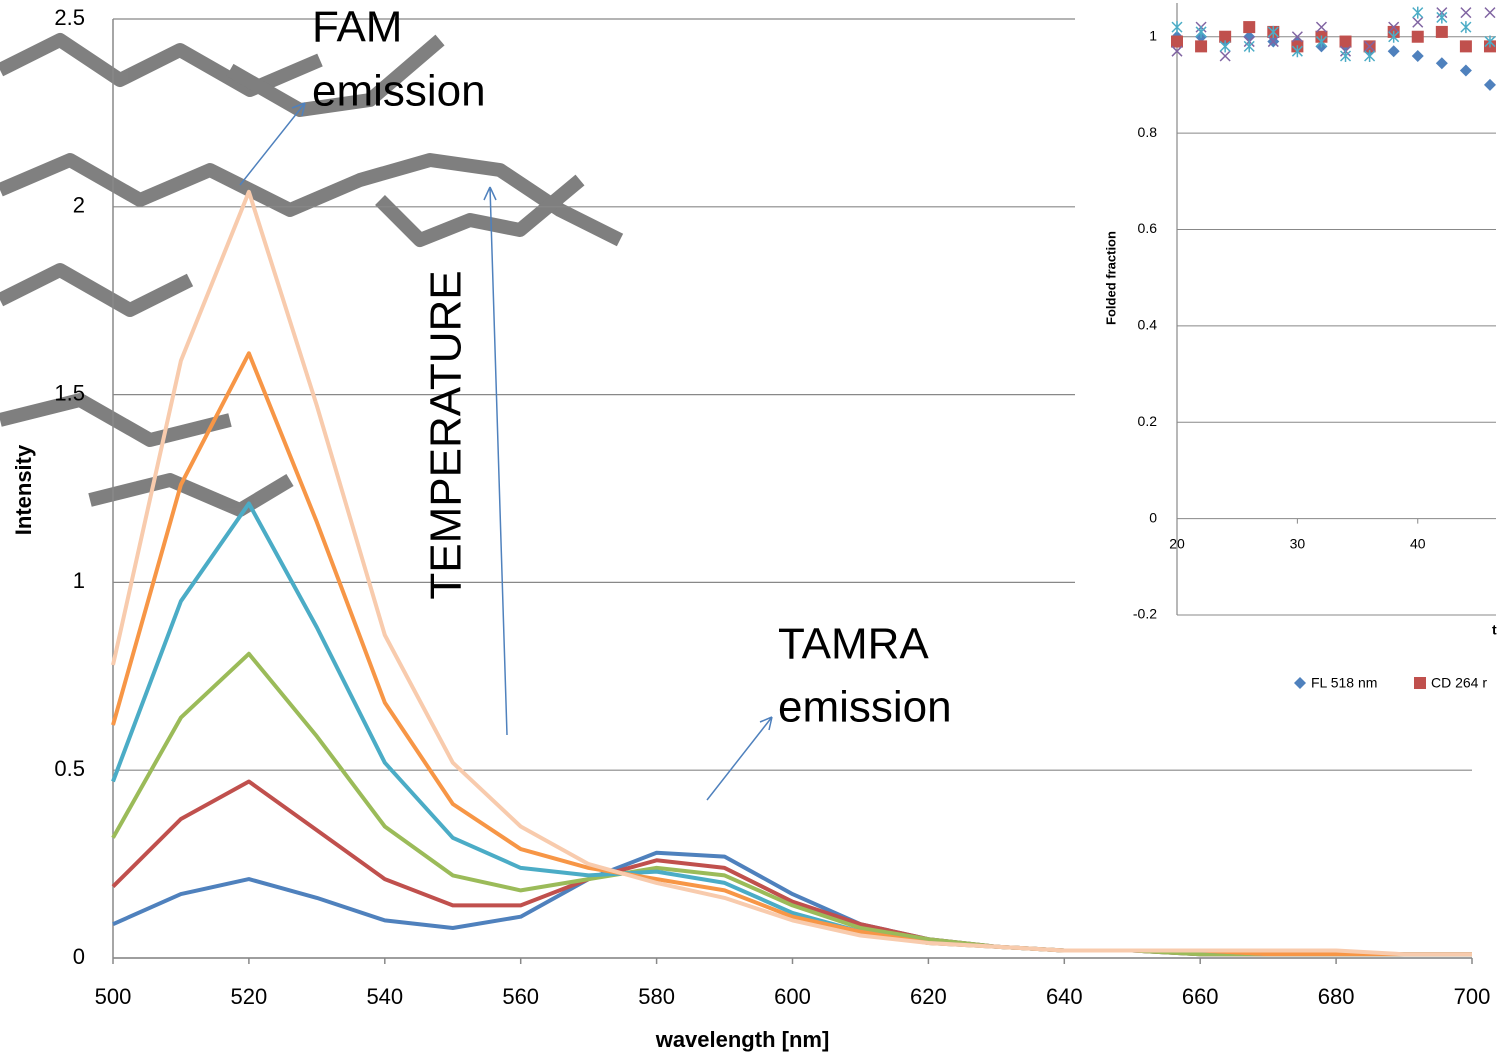  Describe the element at coordinates (1148, 228) in the screenshot. I see `y-tick-label: 0.6` at that location.